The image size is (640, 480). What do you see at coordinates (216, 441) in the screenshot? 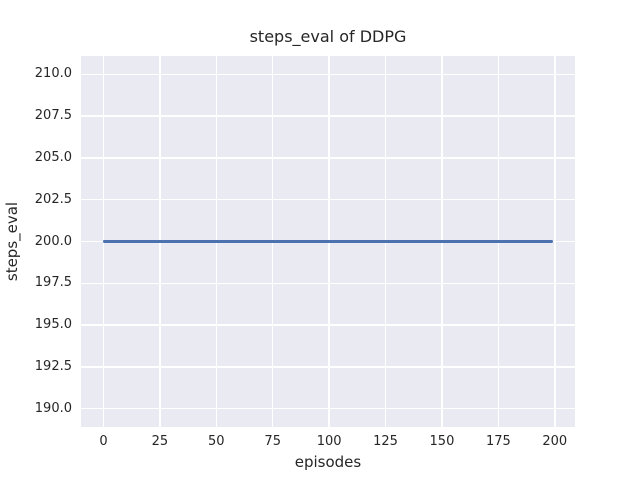
I see `x-tick-label: 50` at bounding box center [216, 441].